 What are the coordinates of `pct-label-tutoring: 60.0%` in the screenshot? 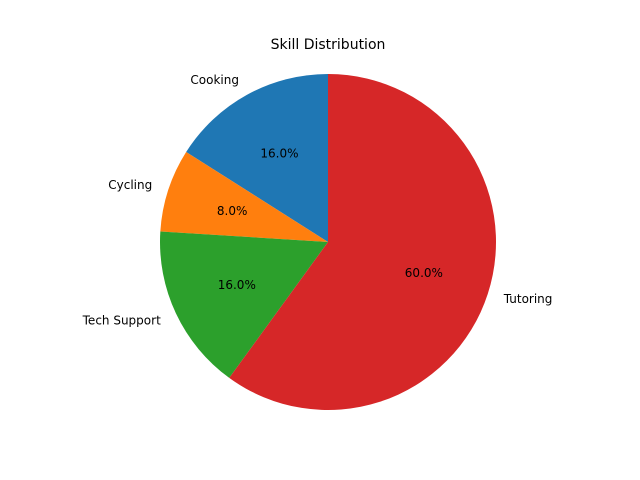 It's located at (424, 273).